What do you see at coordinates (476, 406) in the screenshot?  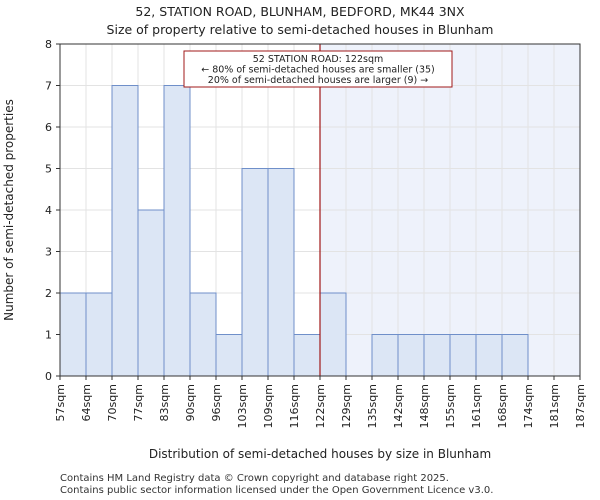 I see `x-tick-label-161sqm: 161sqm` at bounding box center [476, 406].